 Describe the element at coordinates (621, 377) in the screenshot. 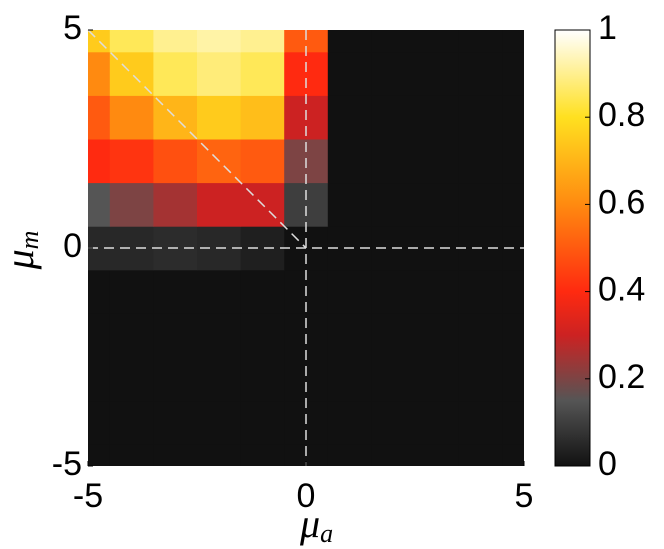

I see `colorbar-tick-label: 0.2` at that location.